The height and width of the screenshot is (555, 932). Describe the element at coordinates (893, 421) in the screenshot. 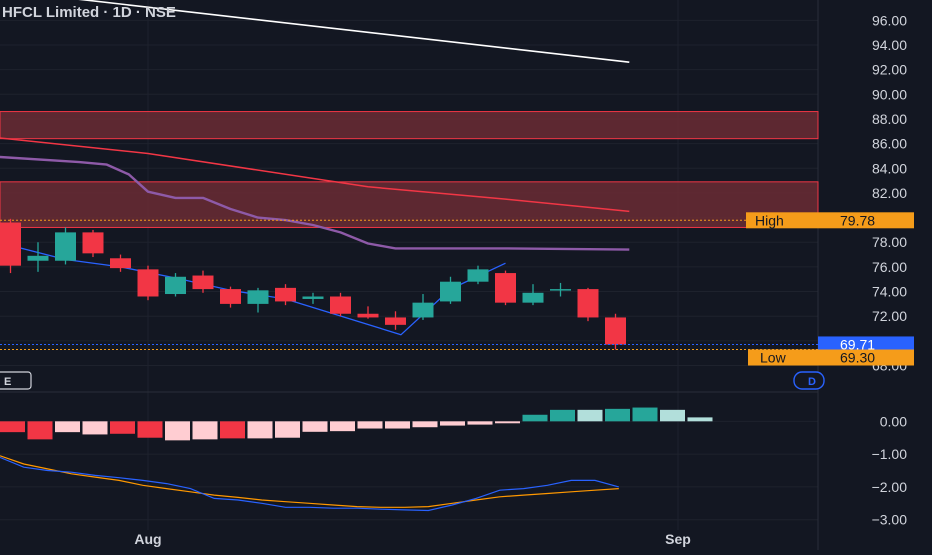

I see `indicator-tick-label: 0.00` at that location.